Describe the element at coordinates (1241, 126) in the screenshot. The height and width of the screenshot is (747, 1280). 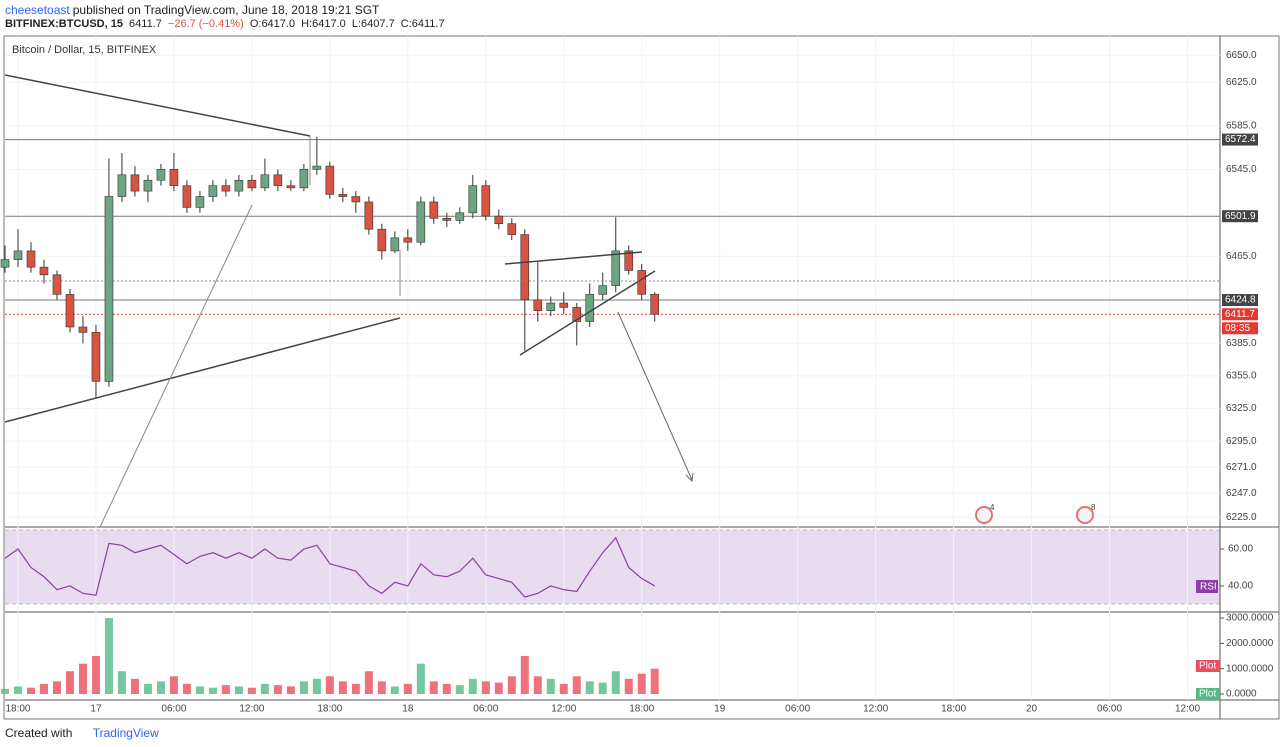
I see `y-tick-label: 6585.0` at that location.